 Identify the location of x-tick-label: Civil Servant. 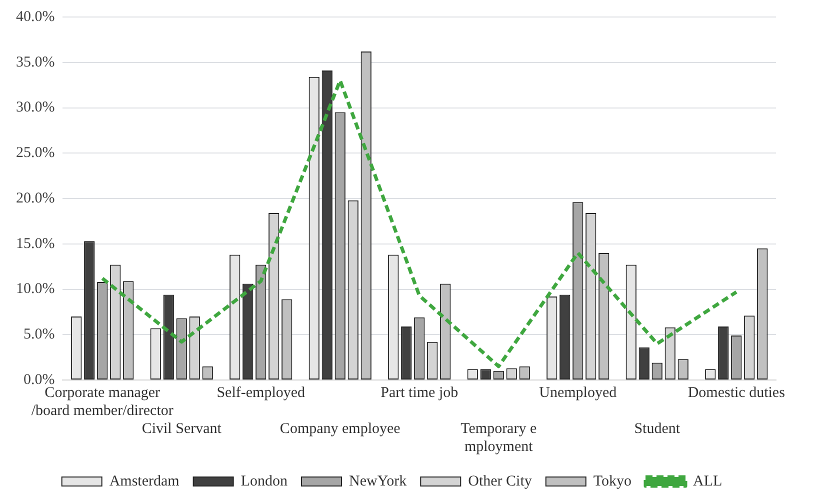
(182, 428).